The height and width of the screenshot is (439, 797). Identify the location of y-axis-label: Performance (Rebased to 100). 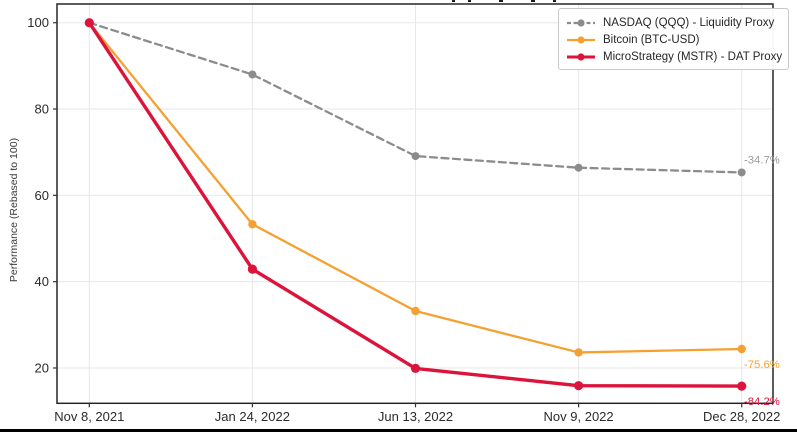
(14, 210).